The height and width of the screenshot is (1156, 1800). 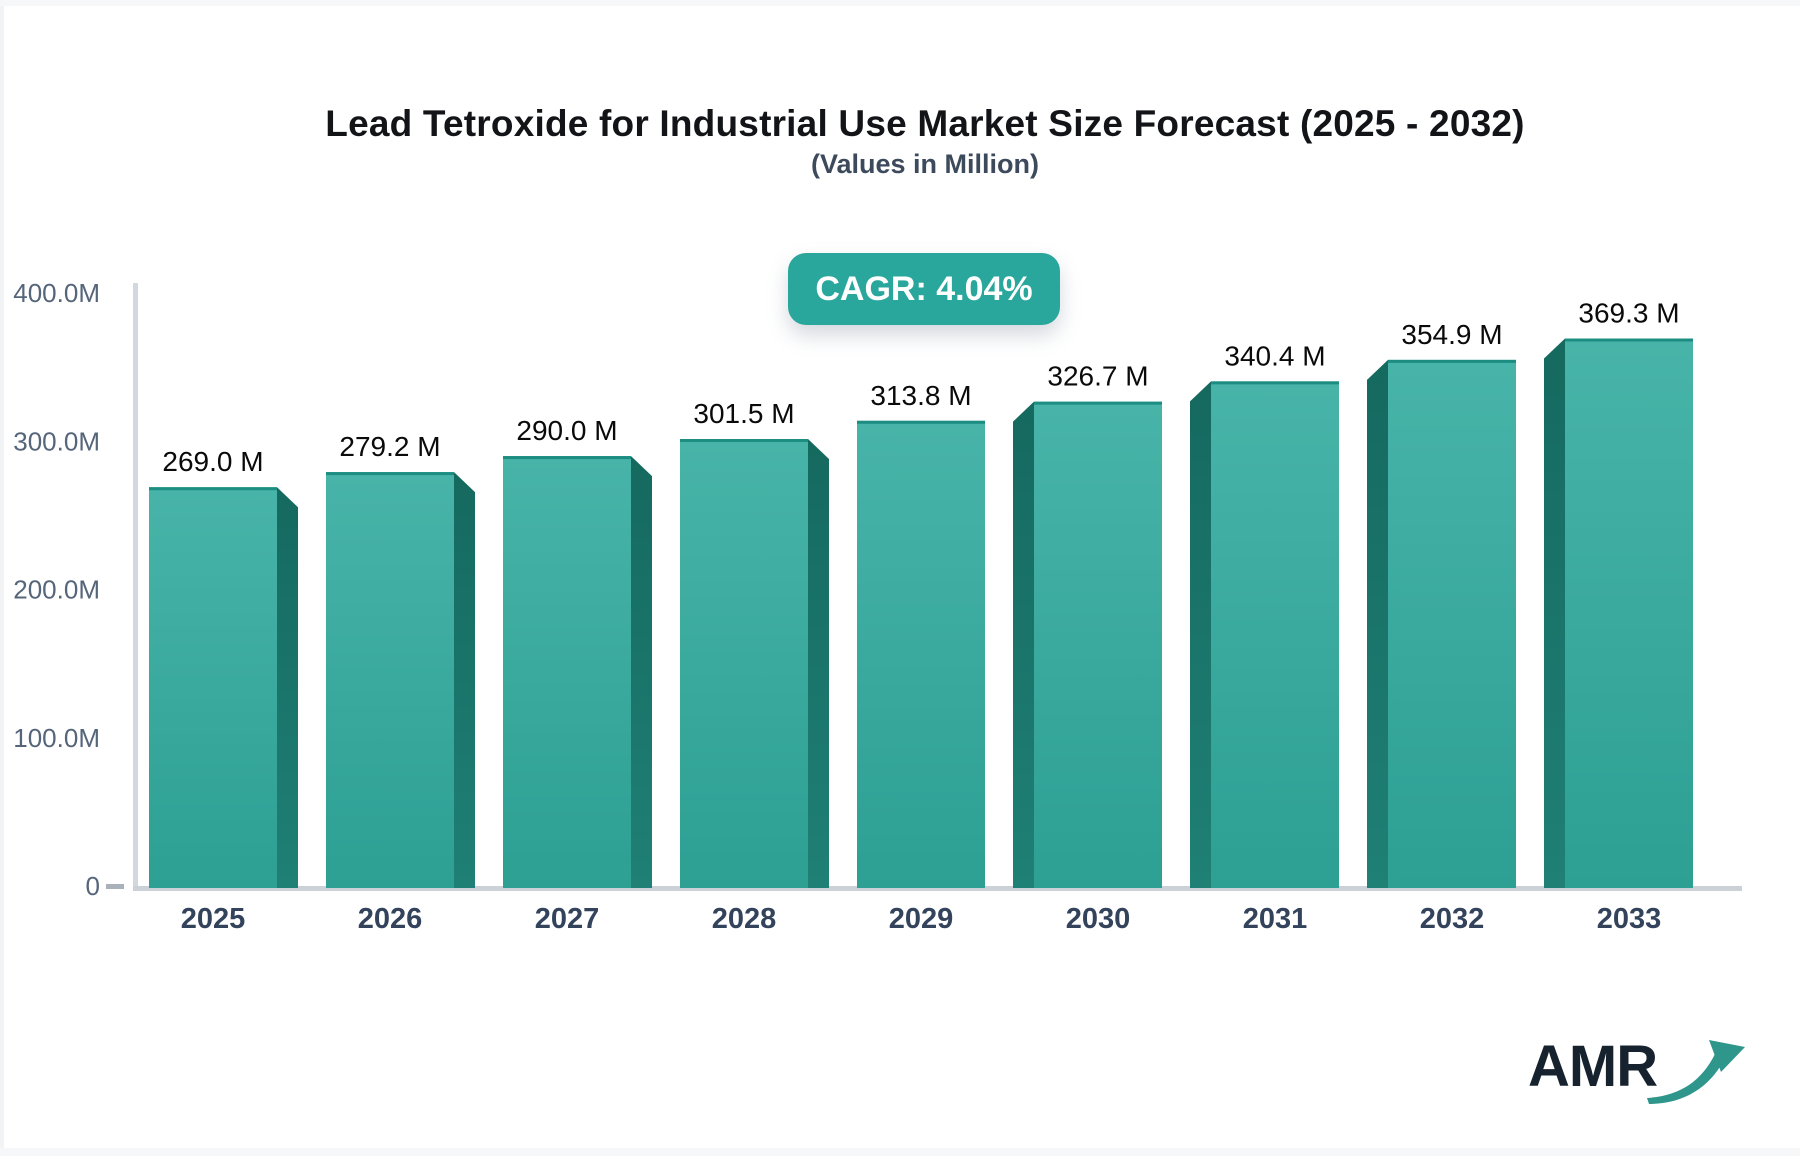 I want to click on zero-tick-mark, so click(x=115, y=886).